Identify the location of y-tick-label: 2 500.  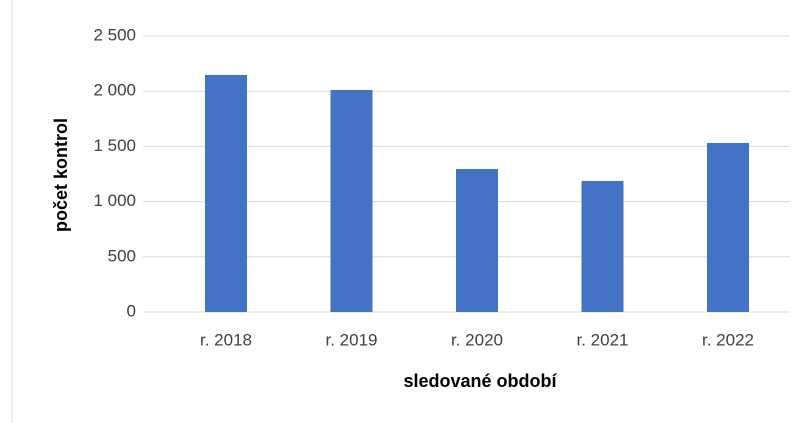
(114, 34).